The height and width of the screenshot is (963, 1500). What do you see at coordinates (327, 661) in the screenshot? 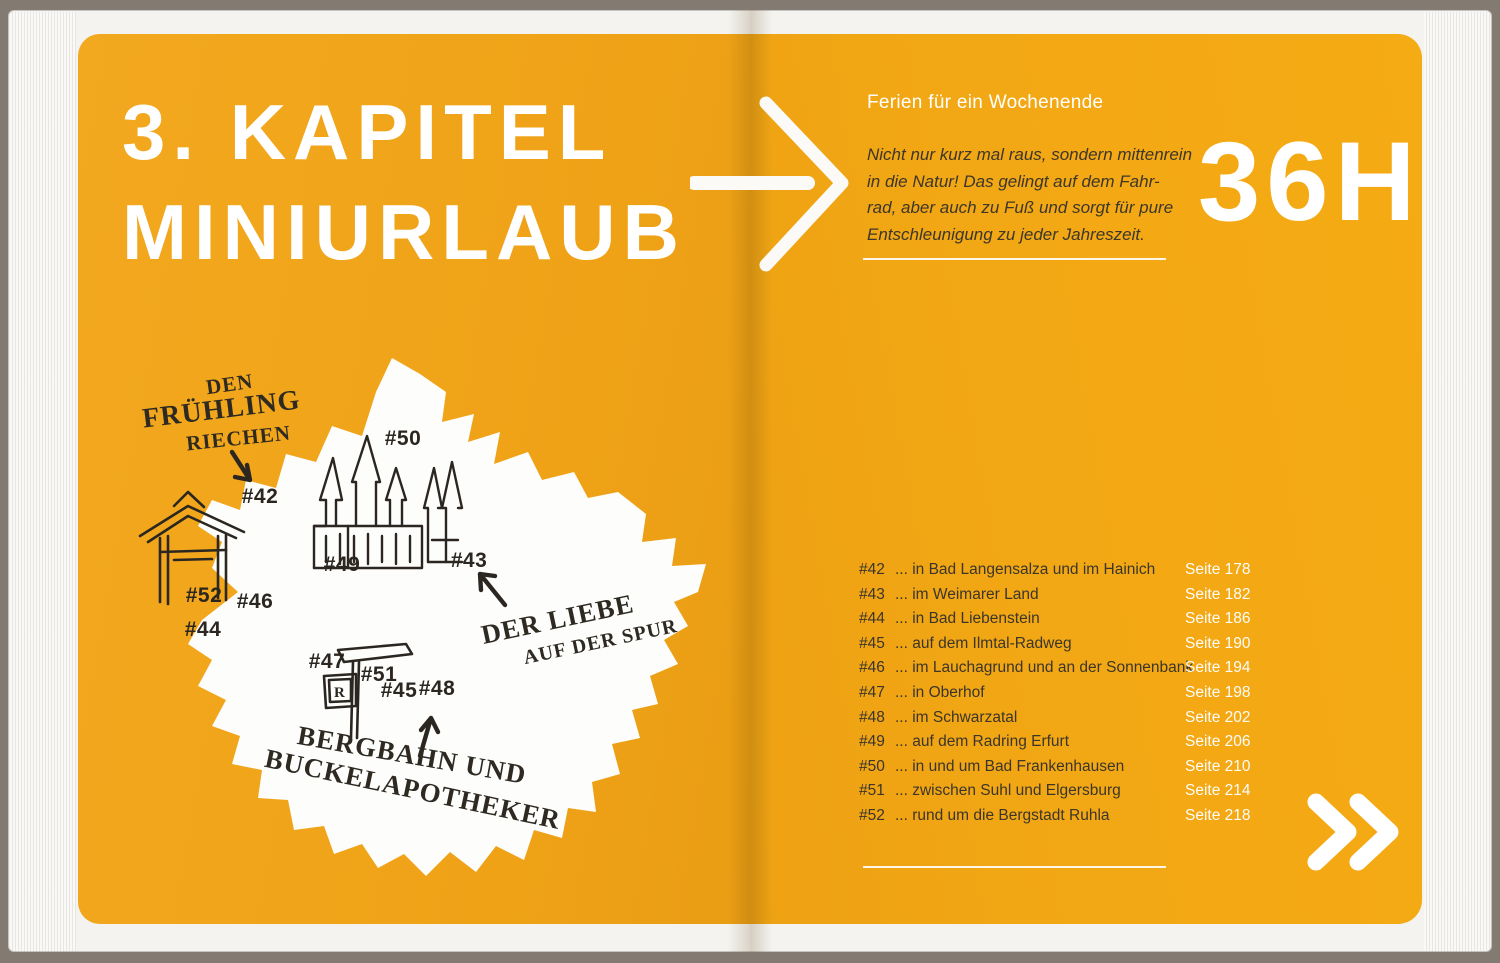
I see `map-marker: #47` at bounding box center [327, 661].